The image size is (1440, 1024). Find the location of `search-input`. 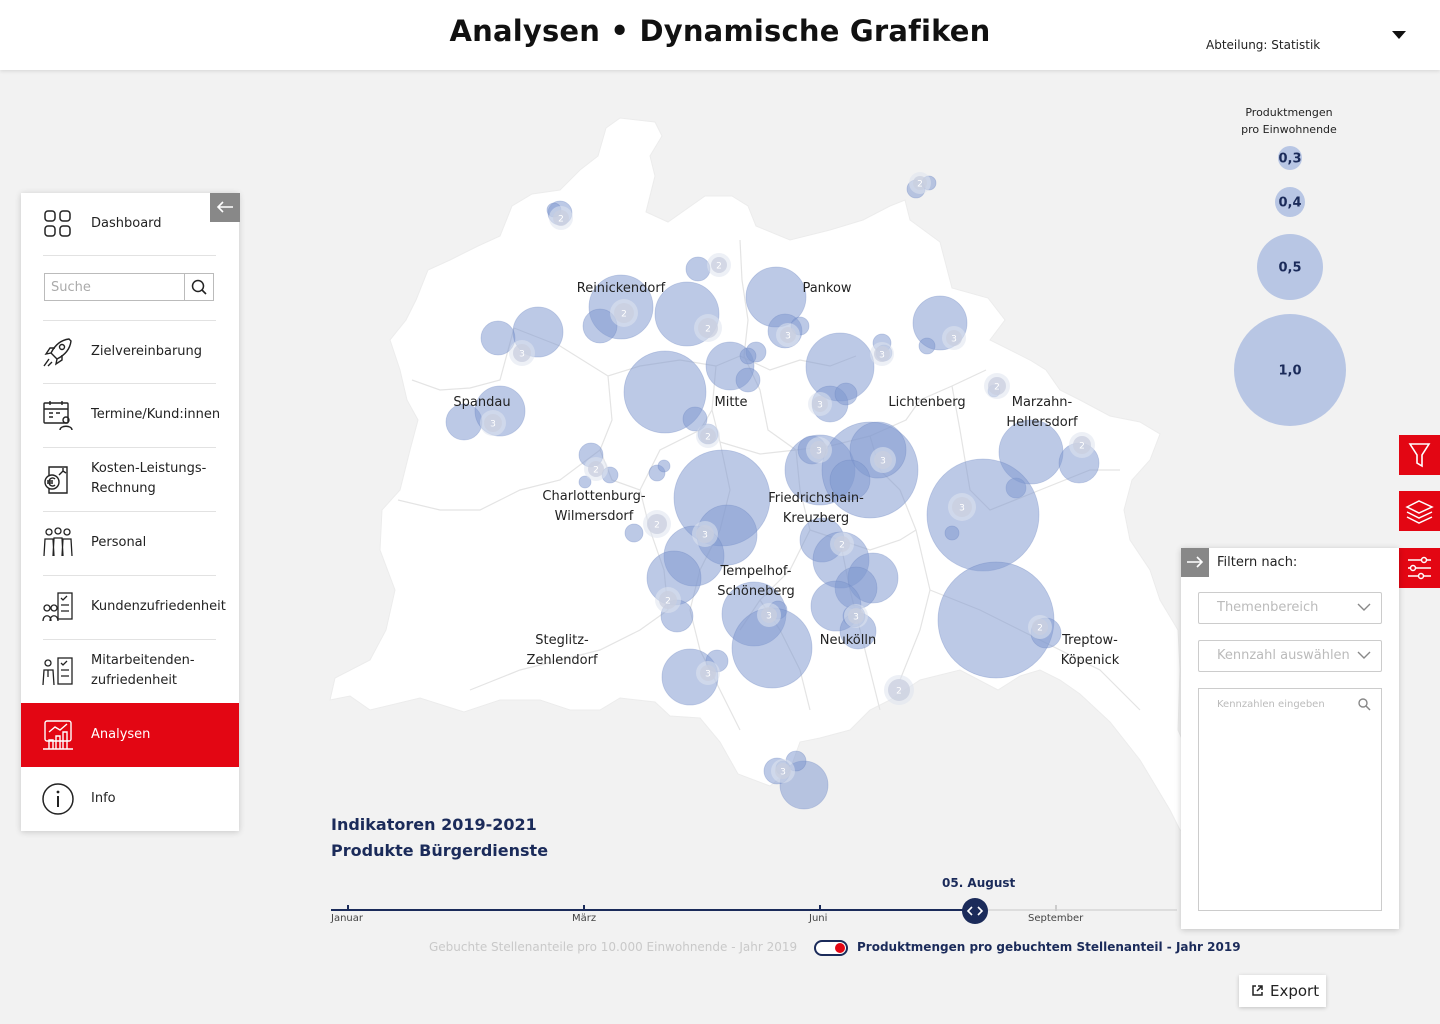

search-input is located at coordinates (121, 287).